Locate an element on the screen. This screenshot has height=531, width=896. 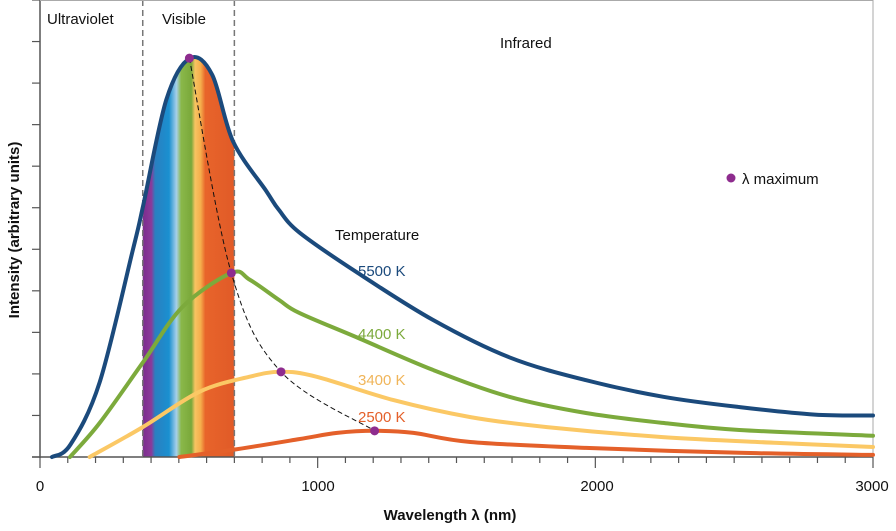
y-axis-label: Intensity (arbitrary units) is located at coordinates (14, 230).